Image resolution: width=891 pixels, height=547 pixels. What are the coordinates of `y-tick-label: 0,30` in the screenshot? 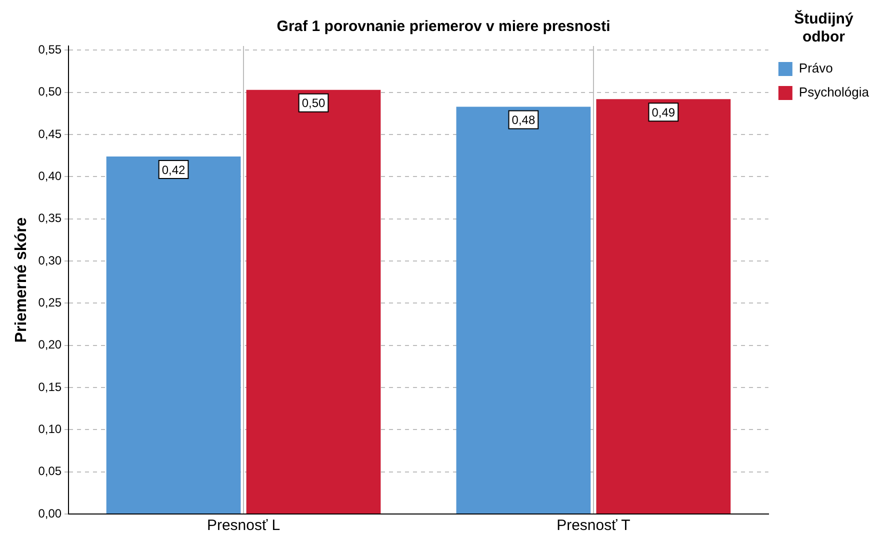 It's located at (50, 260).